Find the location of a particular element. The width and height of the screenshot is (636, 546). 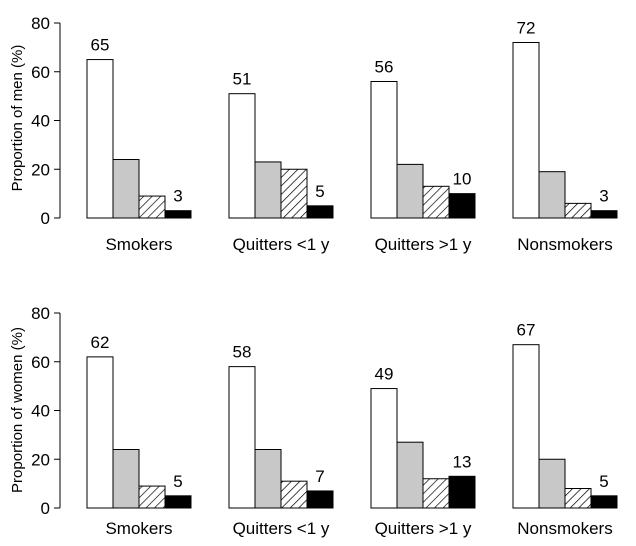

data-label: 7 is located at coordinates (319, 476).